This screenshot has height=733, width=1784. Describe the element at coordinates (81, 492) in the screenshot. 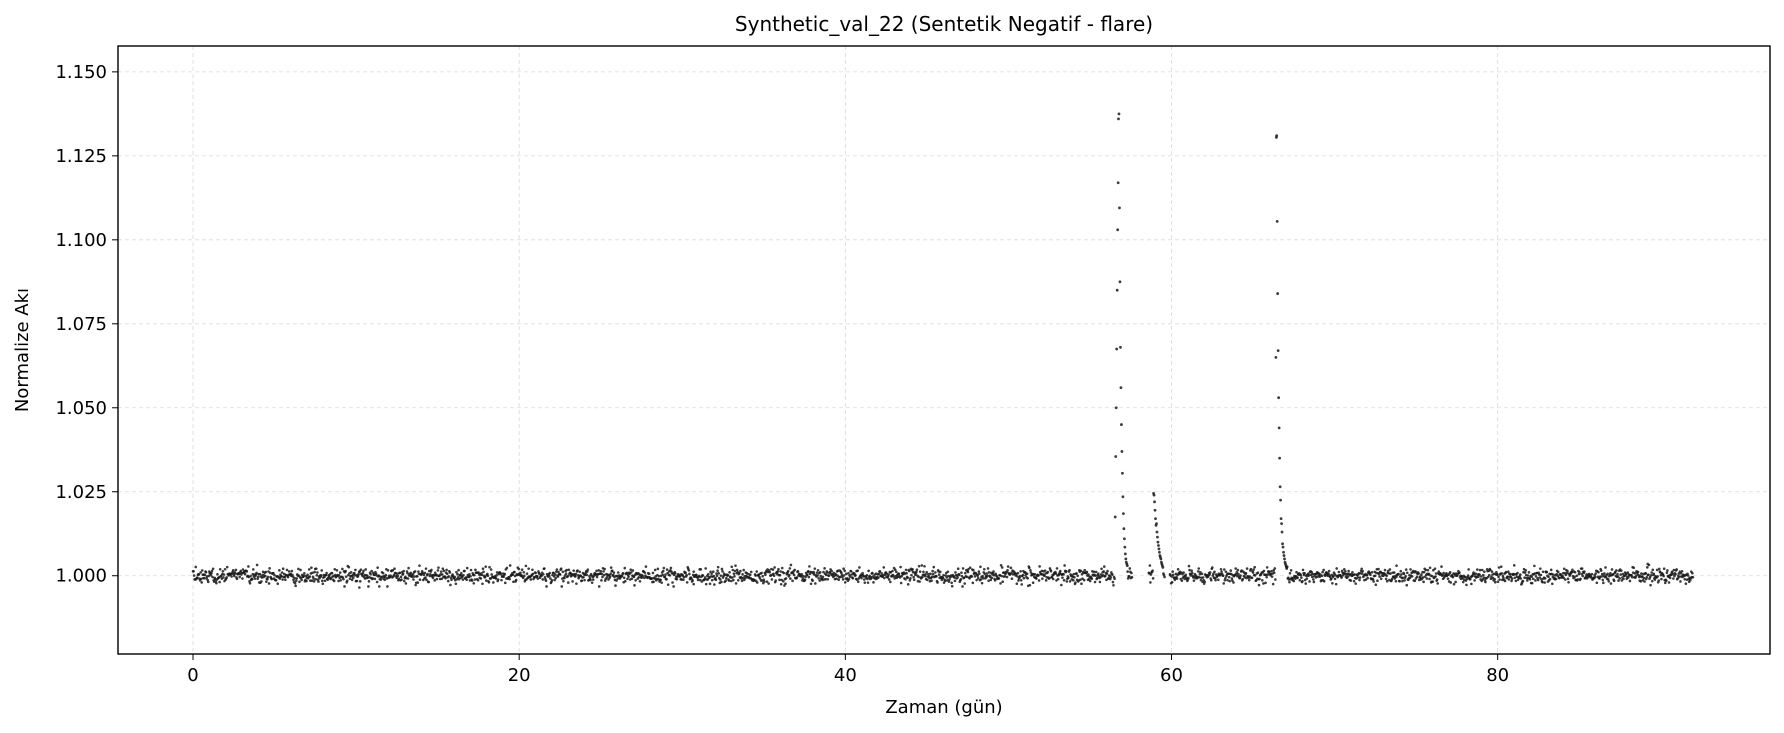

I see `y-tick-label: 1.025` at that location.